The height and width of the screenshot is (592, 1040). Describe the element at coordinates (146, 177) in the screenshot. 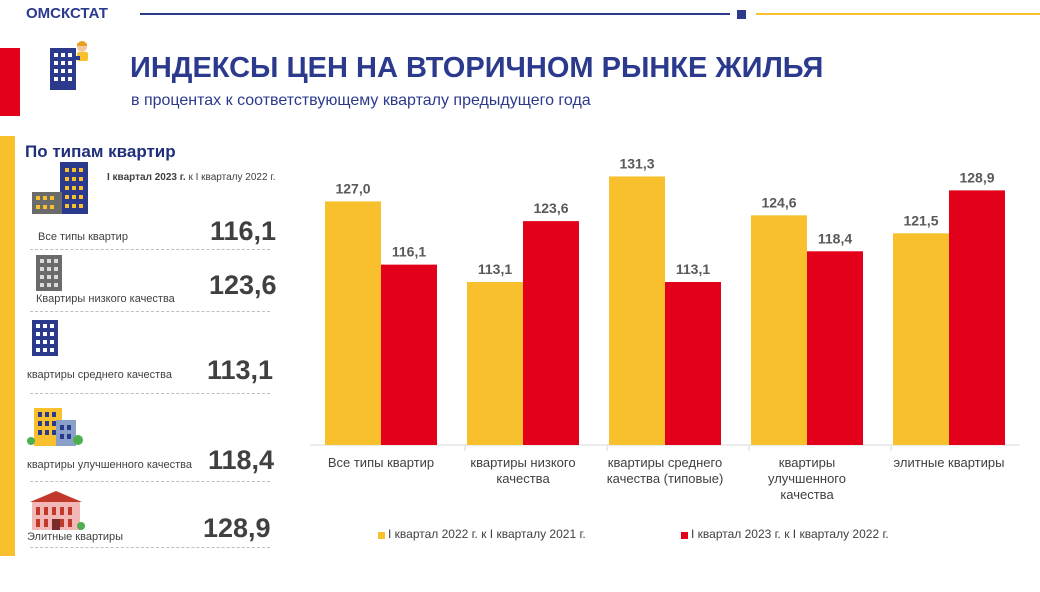

I see `panel-period-note-bold: I квартал 2023 г.` at that location.